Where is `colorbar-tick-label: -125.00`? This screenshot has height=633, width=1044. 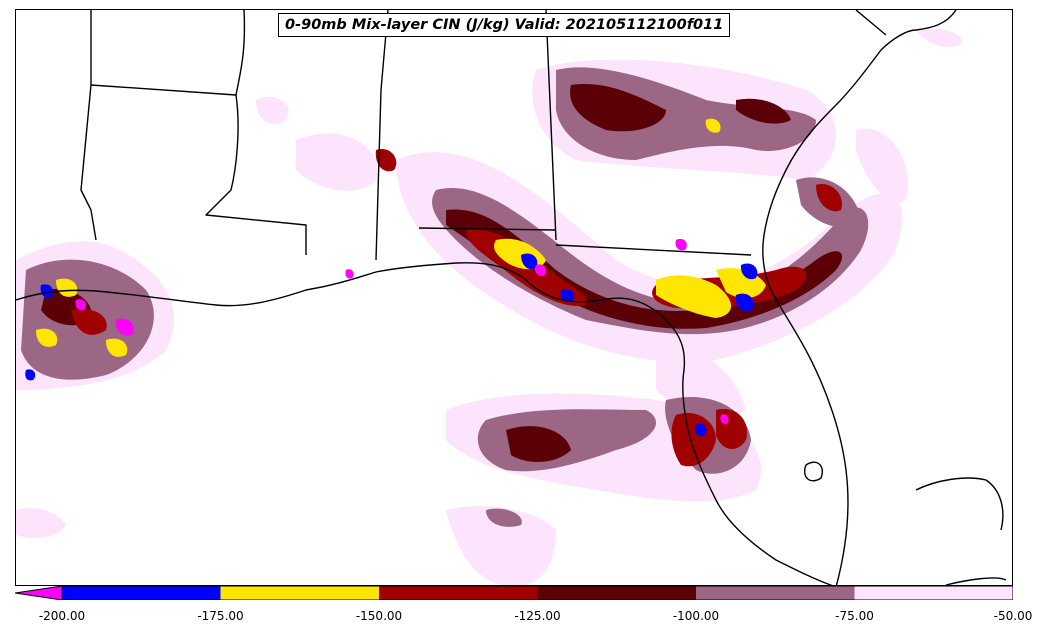
colorbar-tick-label: -125.00 is located at coordinates (537, 616).